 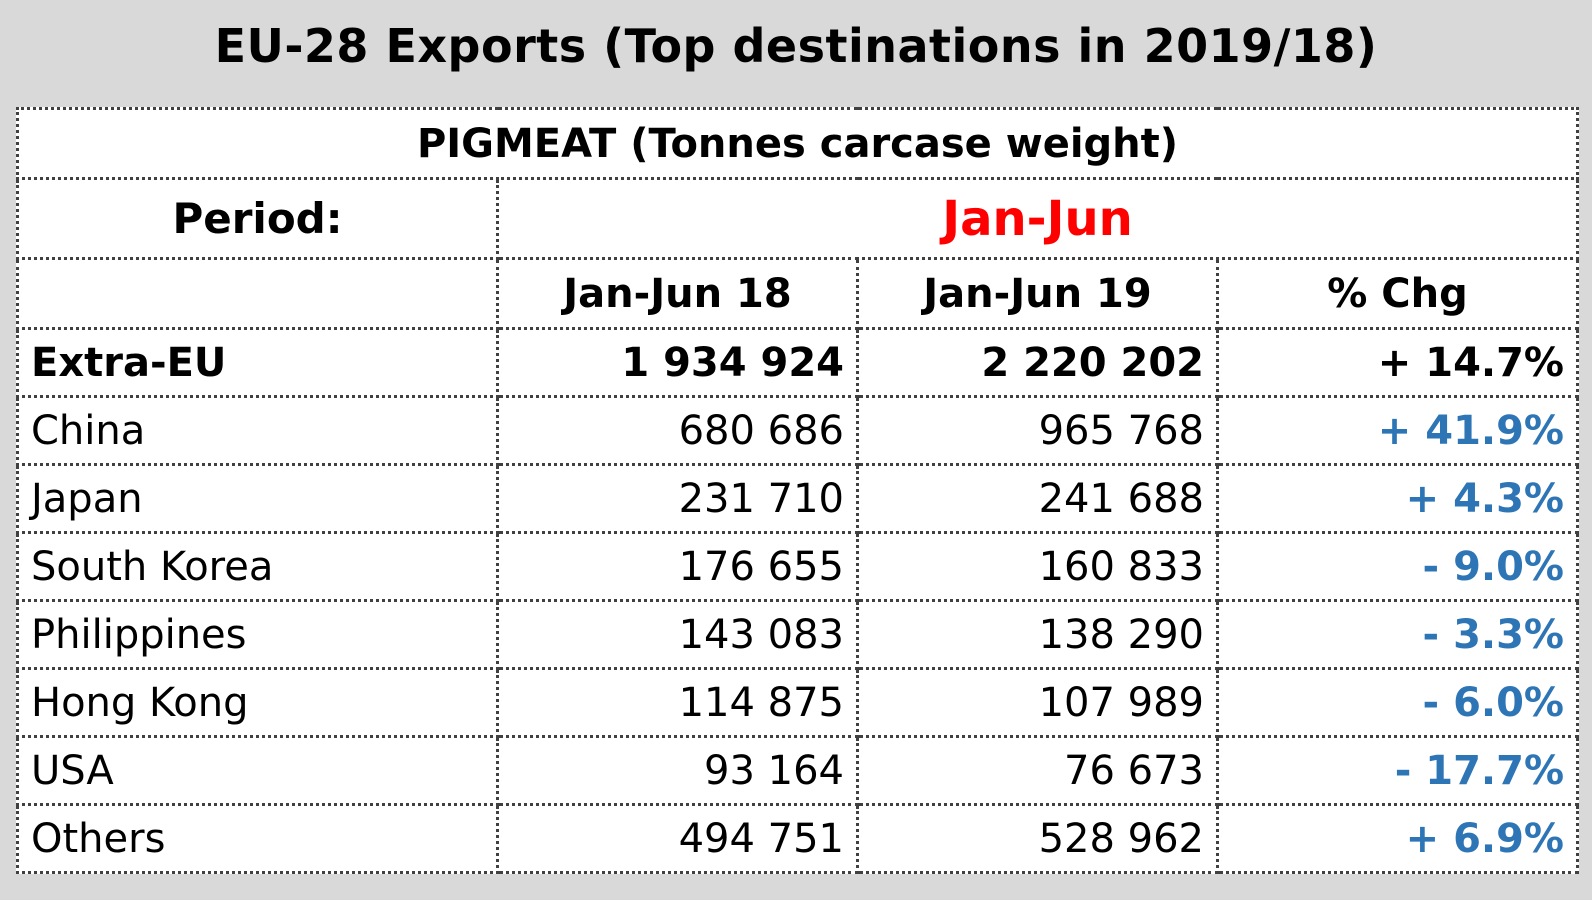 I want to click on country-cell: South Korea, so click(x=257, y=566).